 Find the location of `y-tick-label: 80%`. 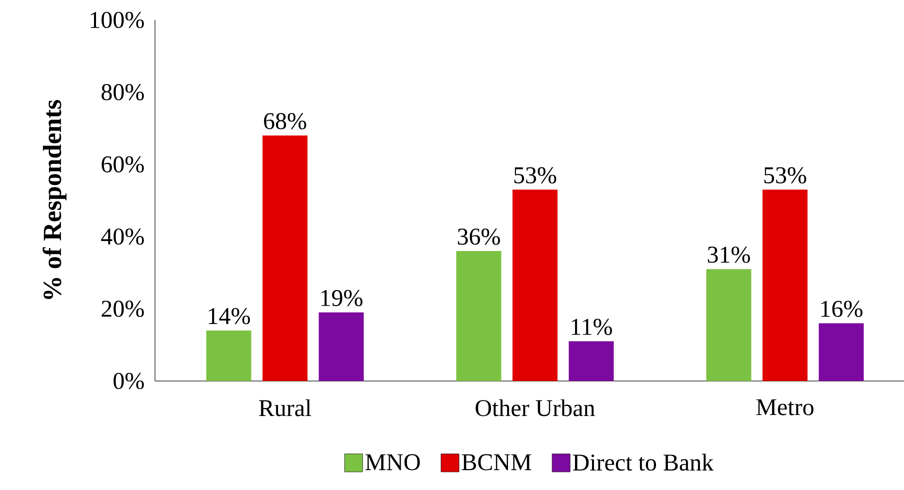

y-tick-label: 80% is located at coordinates (123, 92).